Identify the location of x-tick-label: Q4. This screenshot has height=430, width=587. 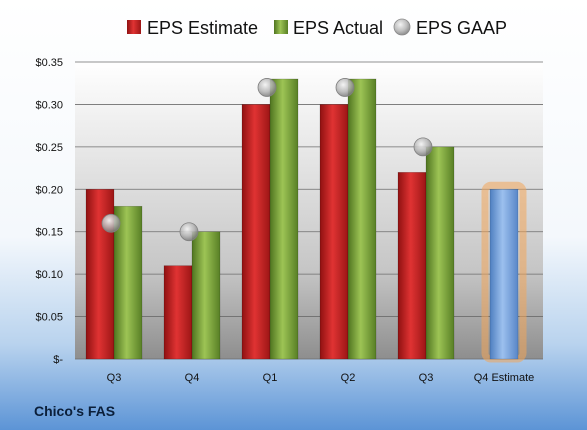
(192, 378).